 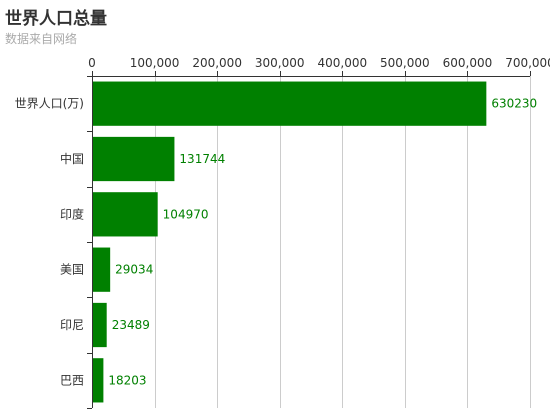 What do you see at coordinates (72, 325) in the screenshot?
I see `y-tick-label: 印尼` at bounding box center [72, 325].